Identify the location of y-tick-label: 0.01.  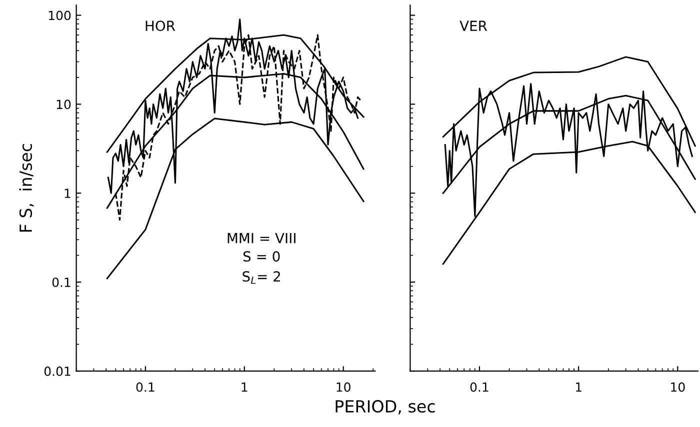
(57, 371).